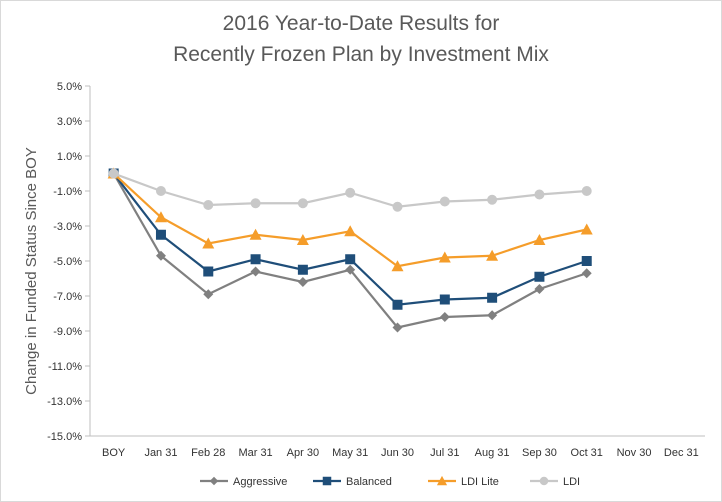  I want to click on y-tick-label: -9.0%, so click(67, 332).